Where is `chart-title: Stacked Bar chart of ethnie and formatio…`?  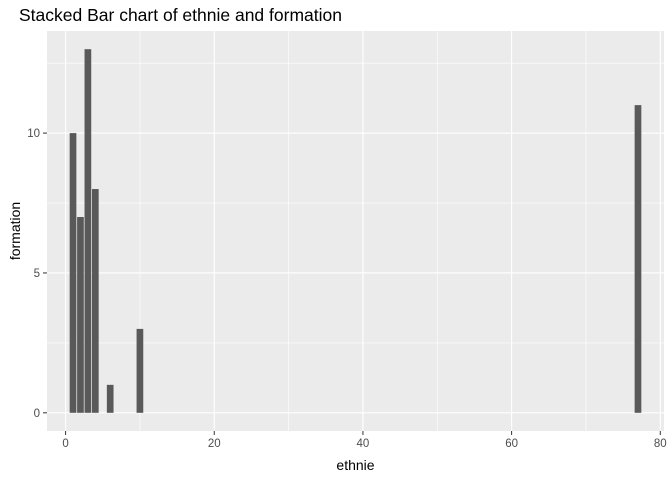 chart-title: Stacked Bar chart of ethnie and formatio… is located at coordinates (180, 15).